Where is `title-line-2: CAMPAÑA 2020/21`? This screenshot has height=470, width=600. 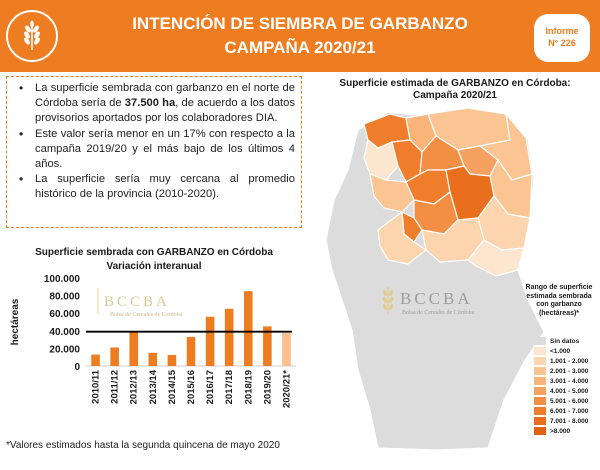 title-line-2: CAMPAÑA 2020/21 is located at coordinates (300, 47).